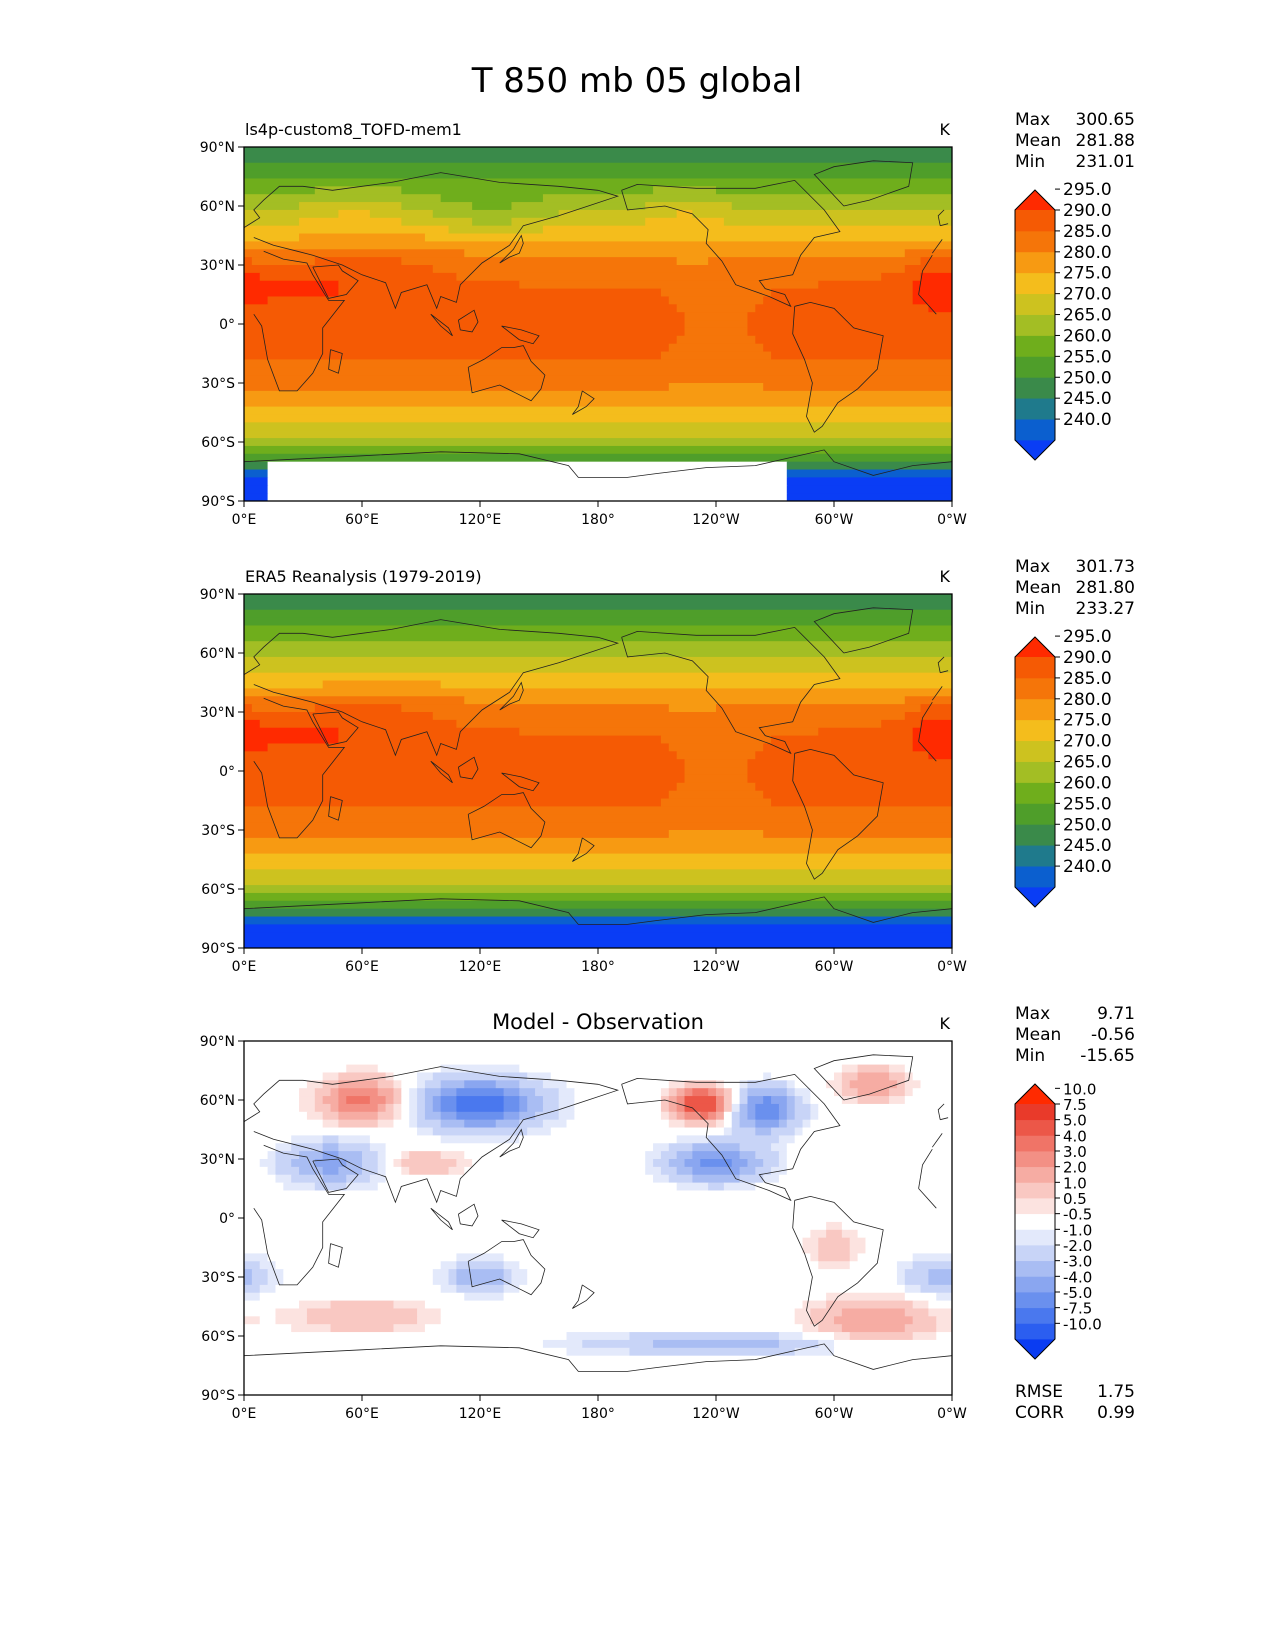  What do you see at coordinates (353, 130) in the screenshot?
I see `panel-title: ls4p-custom8_TOFD-mem1` at bounding box center [353, 130].